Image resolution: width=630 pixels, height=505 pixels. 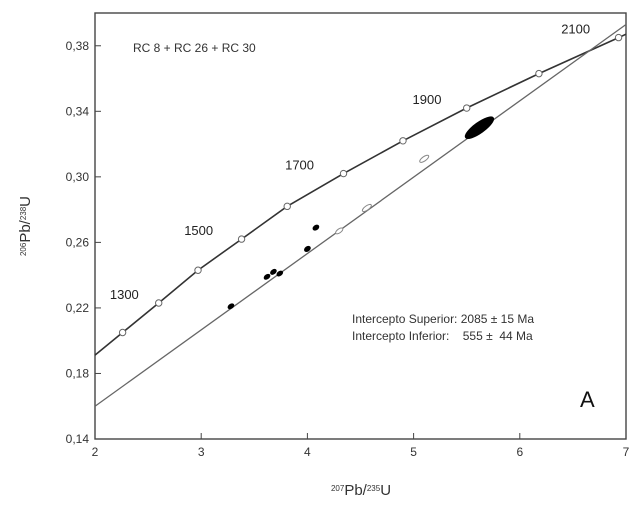 What do you see at coordinates (124, 294) in the screenshot?
I see `age-label: 1300` at bounding box center [124, 294].